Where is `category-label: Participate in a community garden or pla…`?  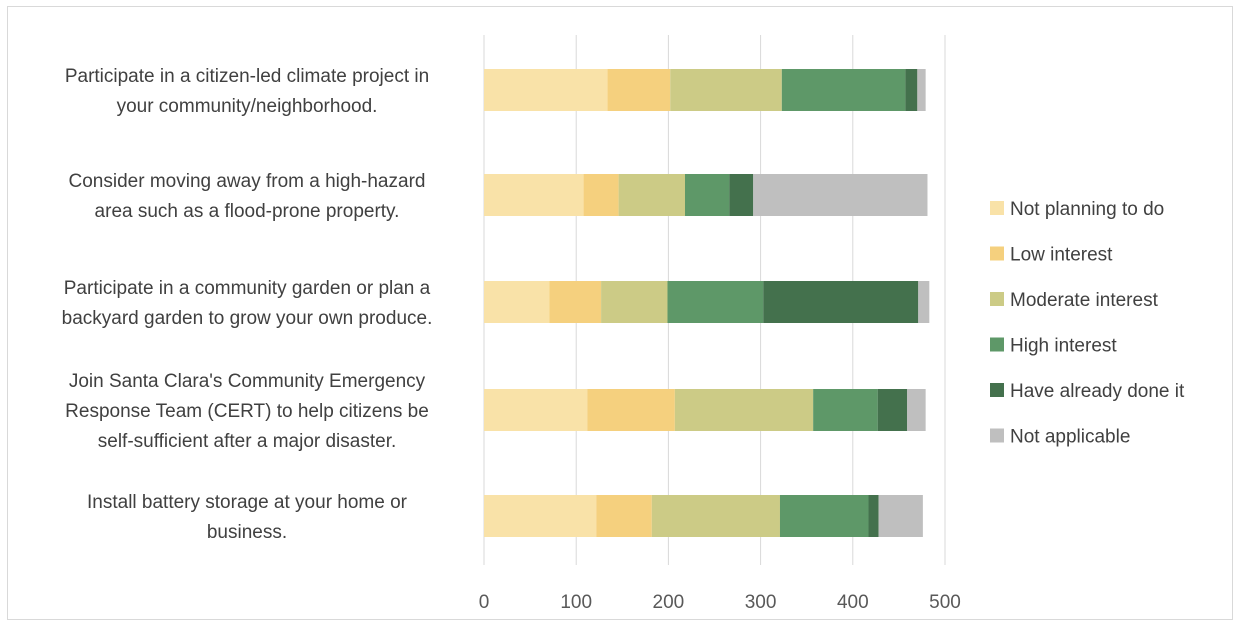 category-label: Participate in a community garden or pla… is located at coordinates (247, 303).